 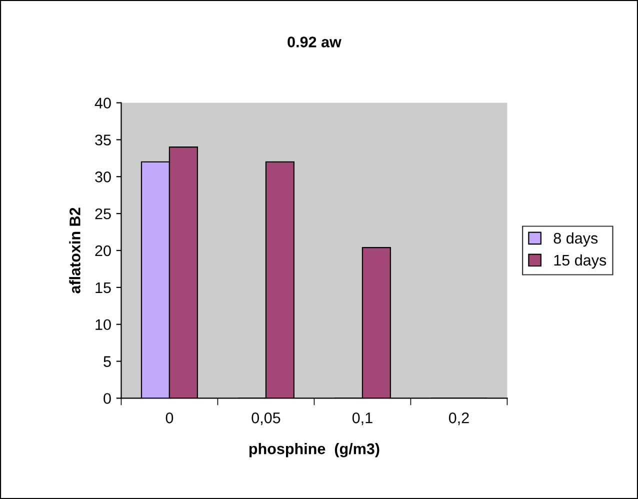 What do you see at coordinates (103, 177) in the screenshot?
I see `y-tick-label: 30` at bounding box center [103, 177].